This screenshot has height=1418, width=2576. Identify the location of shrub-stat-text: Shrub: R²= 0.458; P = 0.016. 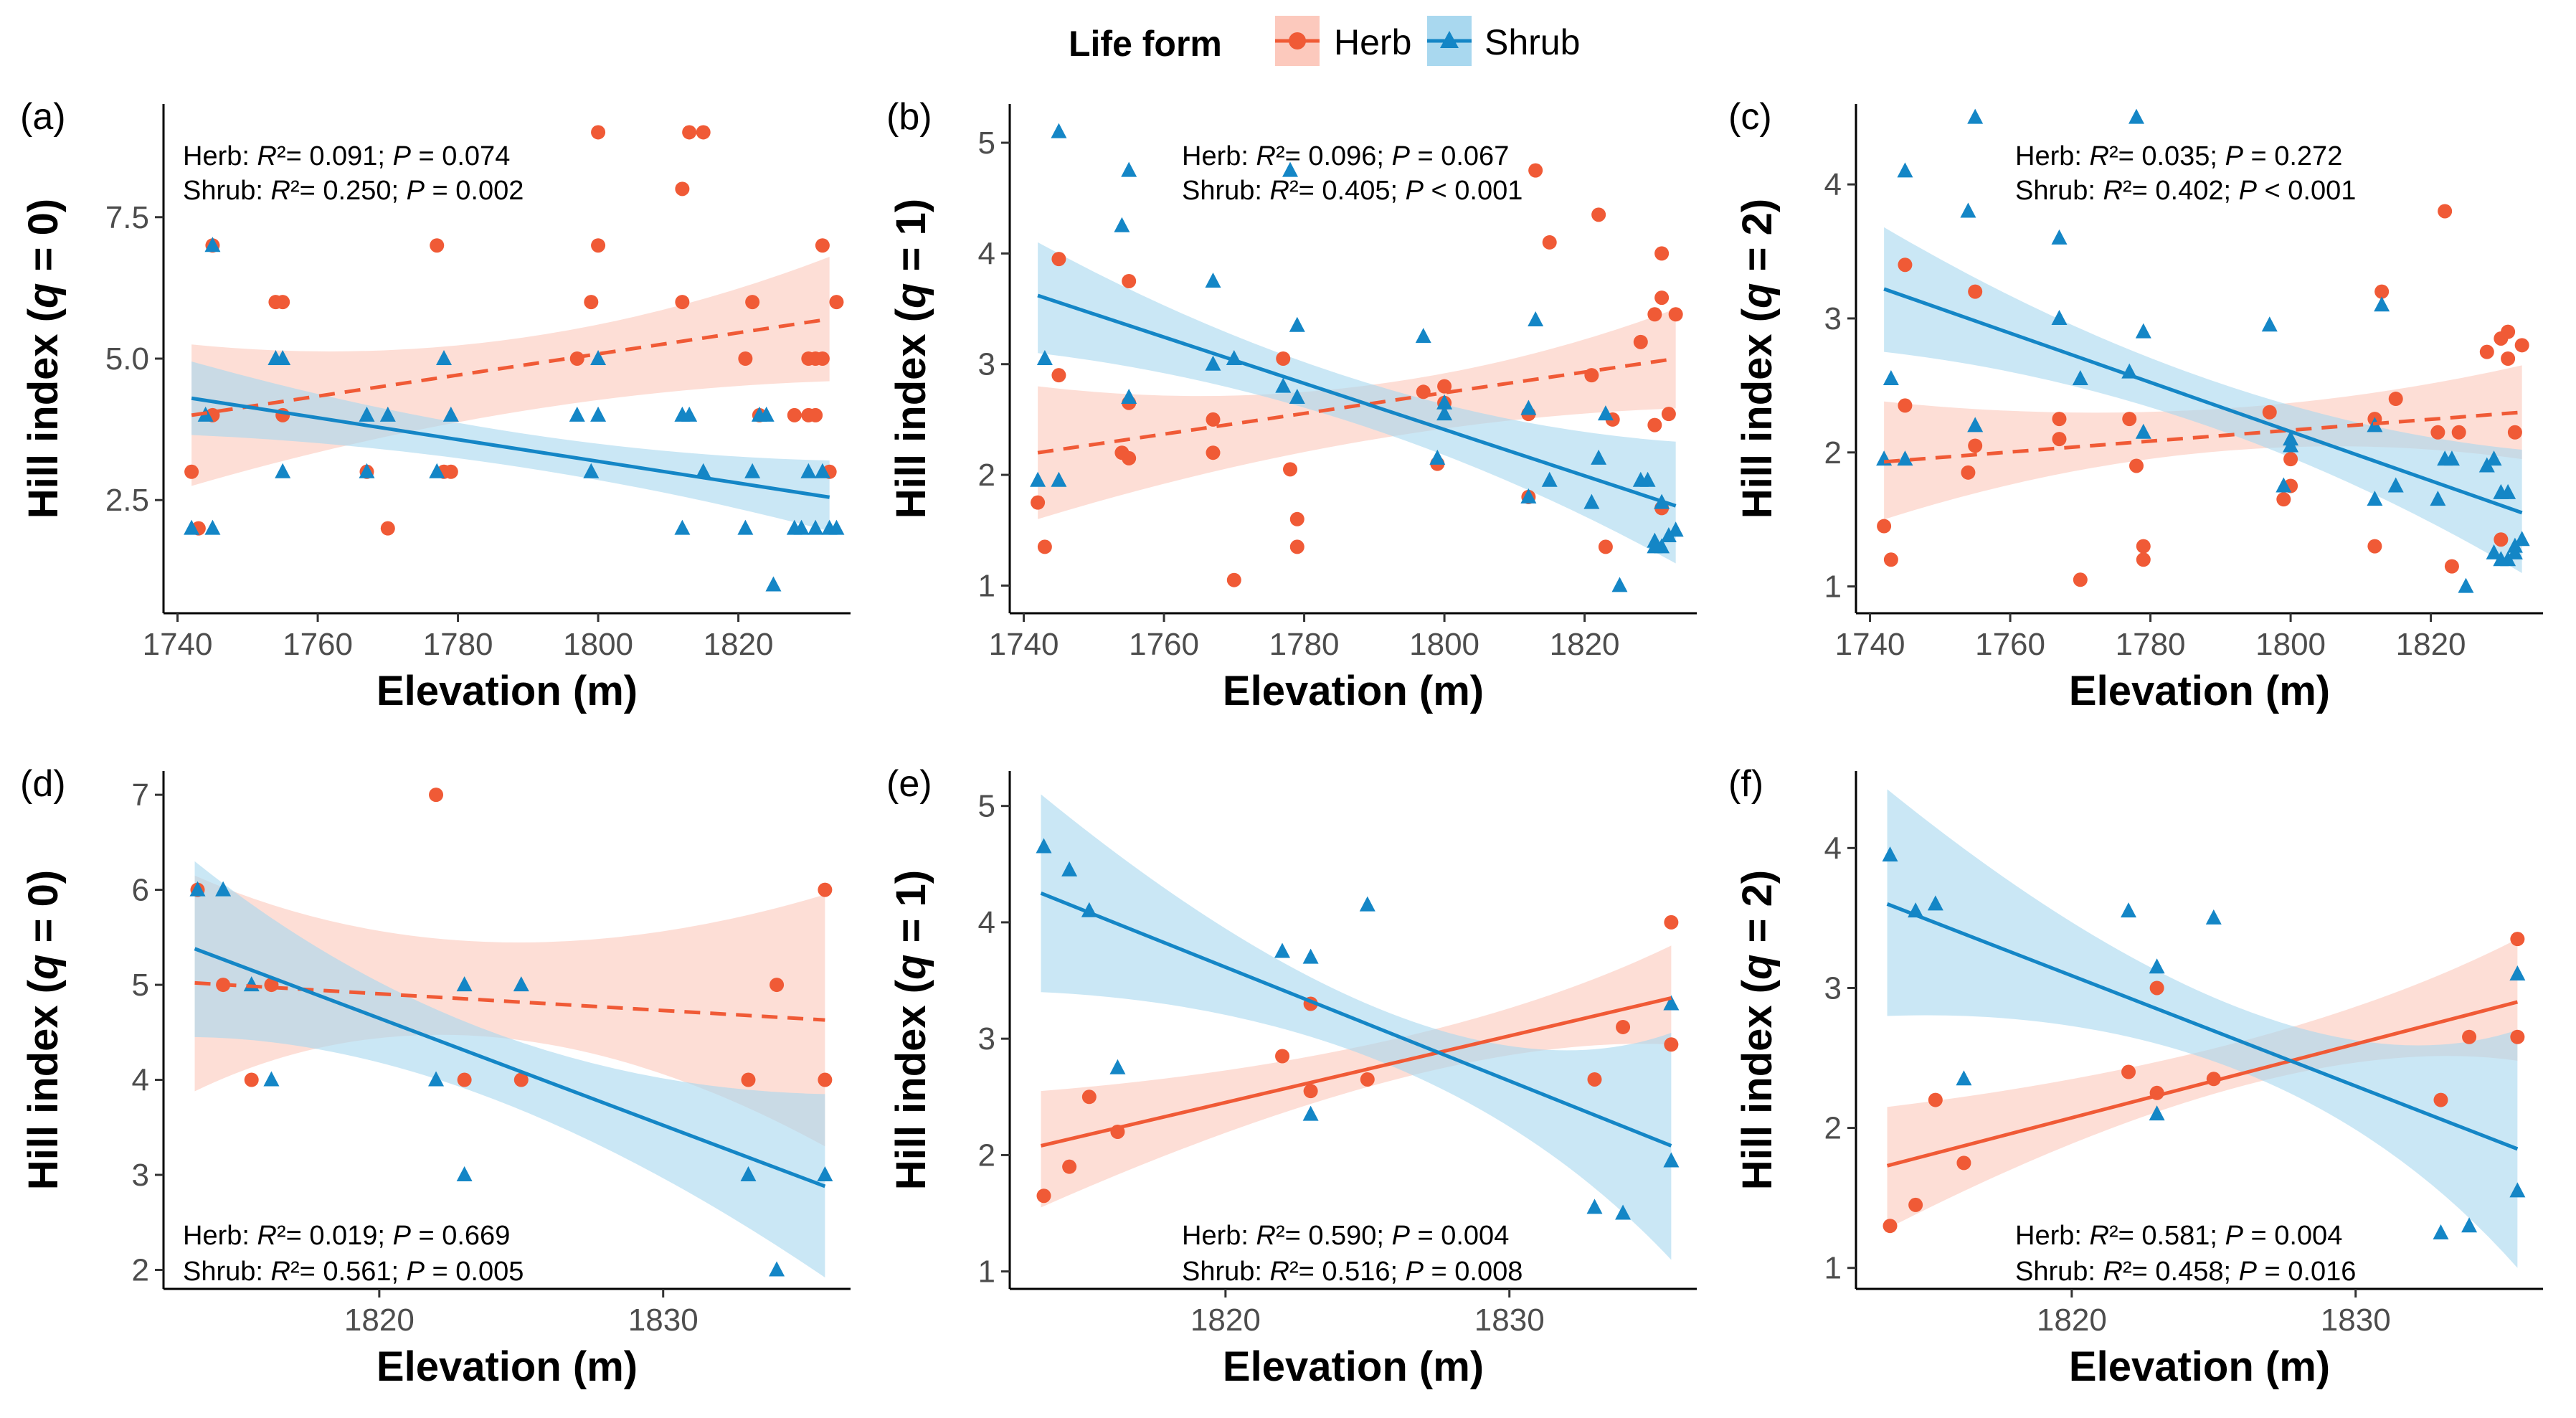
(2185, 1272).